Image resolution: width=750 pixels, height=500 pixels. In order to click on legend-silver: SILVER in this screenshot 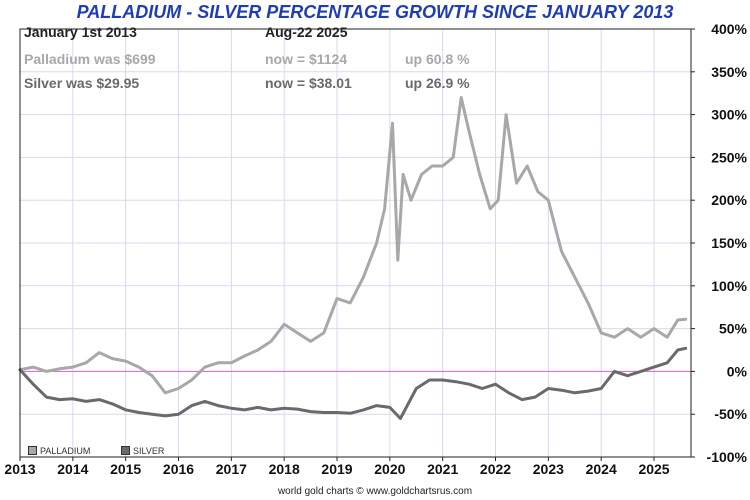, I will do `click(142, 451)`.